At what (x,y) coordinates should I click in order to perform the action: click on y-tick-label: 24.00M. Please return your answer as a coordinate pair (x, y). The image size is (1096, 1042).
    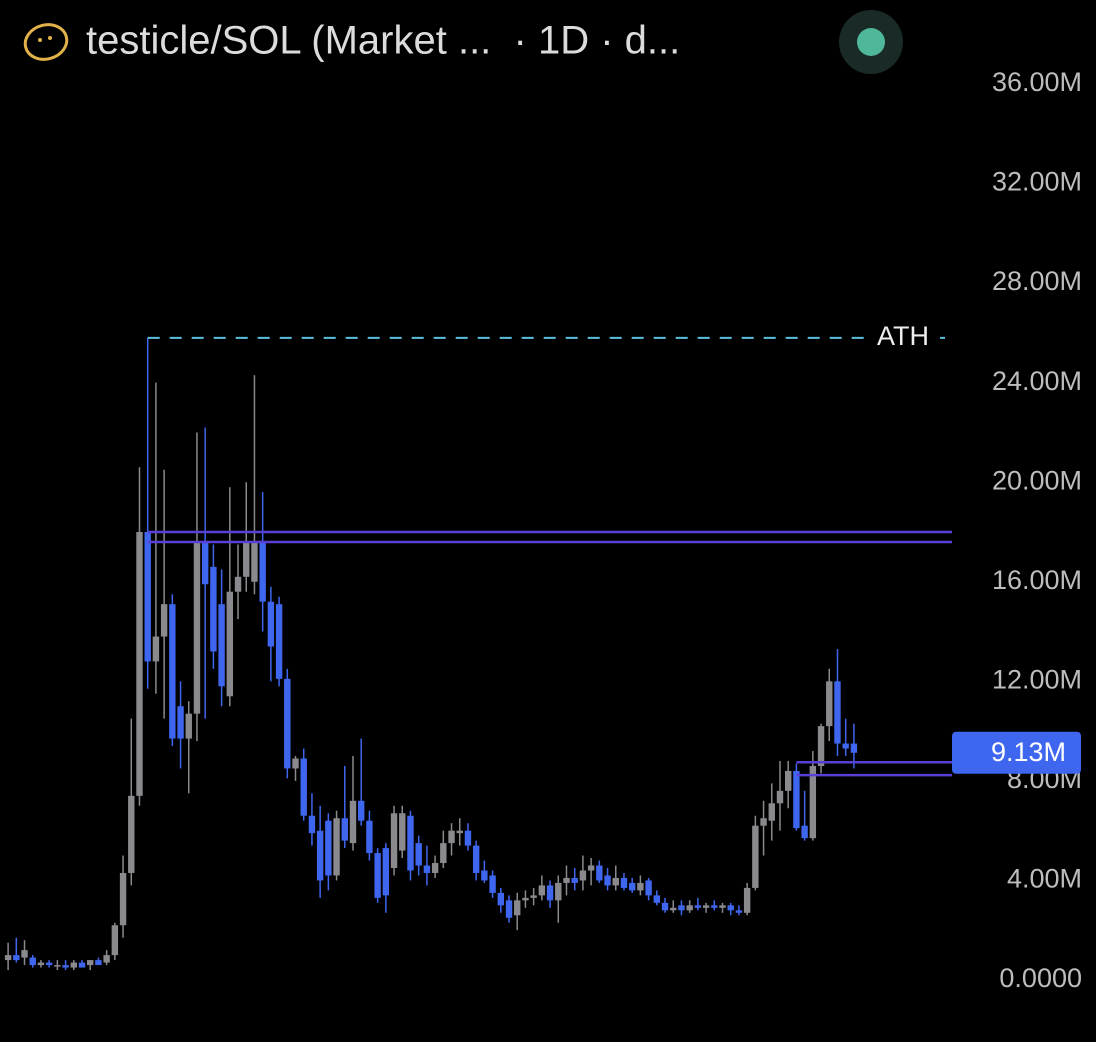
    Looking at the image, I should click on (1037, 381).